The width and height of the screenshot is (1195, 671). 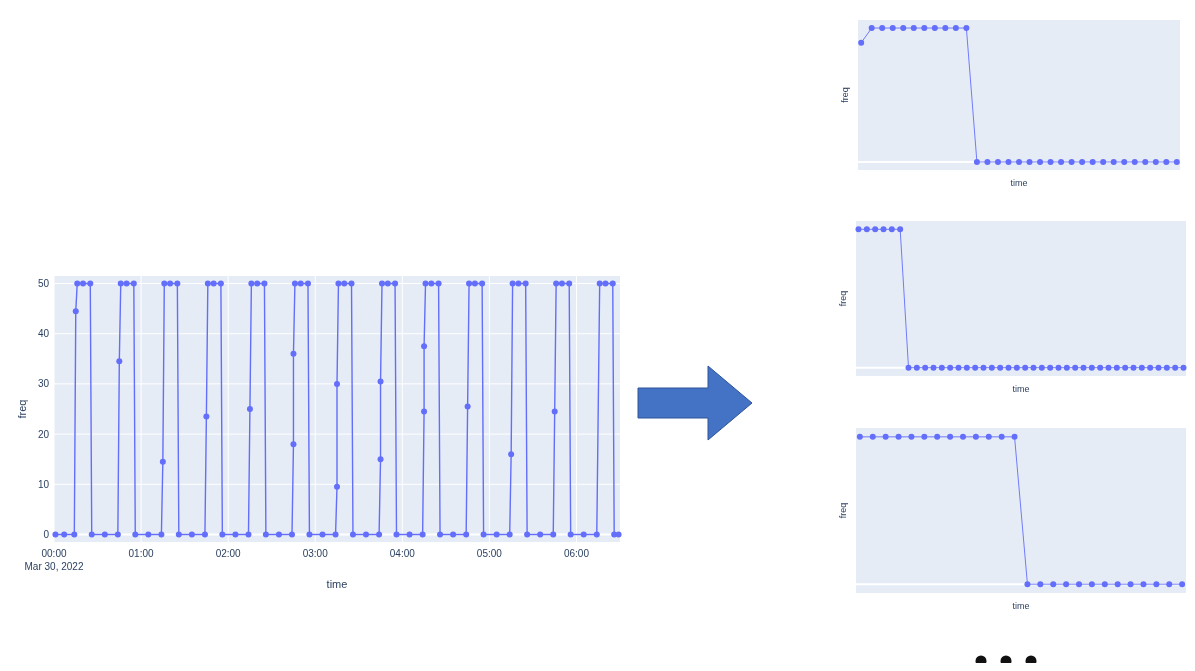 I want to click on x-tick-label: 05:00, so click(x=489, y=553).